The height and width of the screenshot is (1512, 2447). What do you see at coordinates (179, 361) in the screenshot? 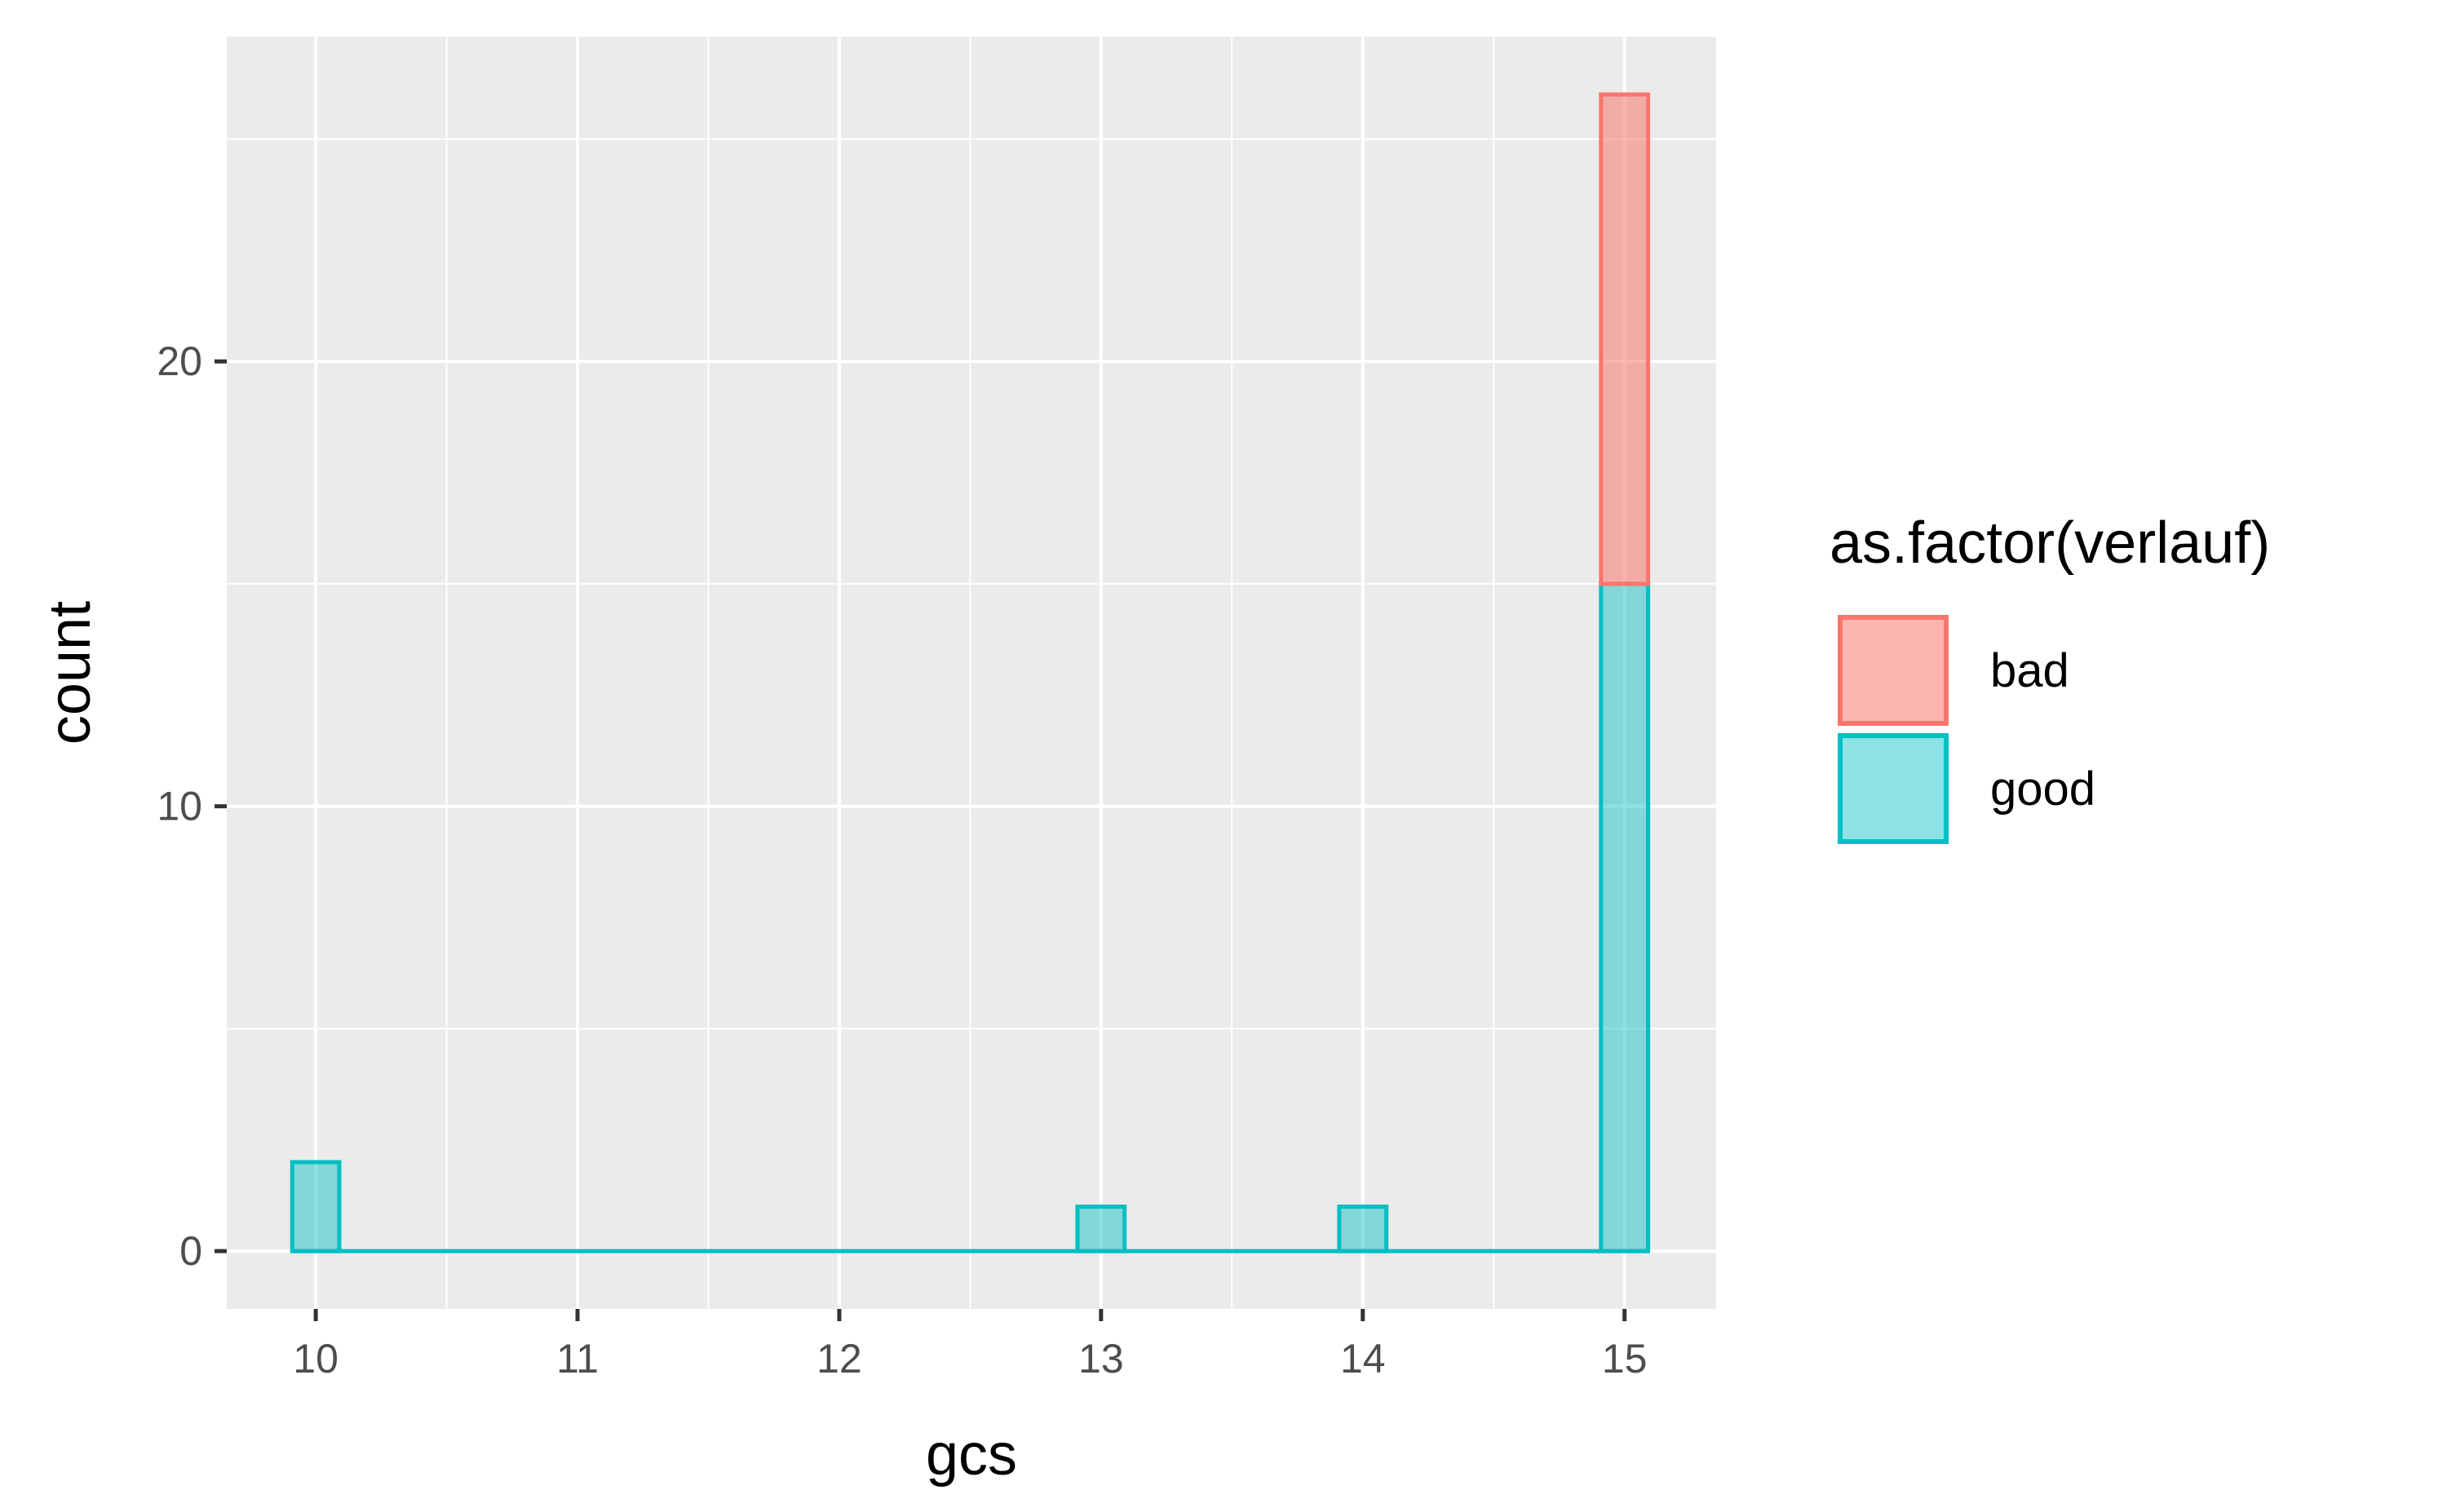
I see `y-tick-label: 20` at bounding box center [179, 361].